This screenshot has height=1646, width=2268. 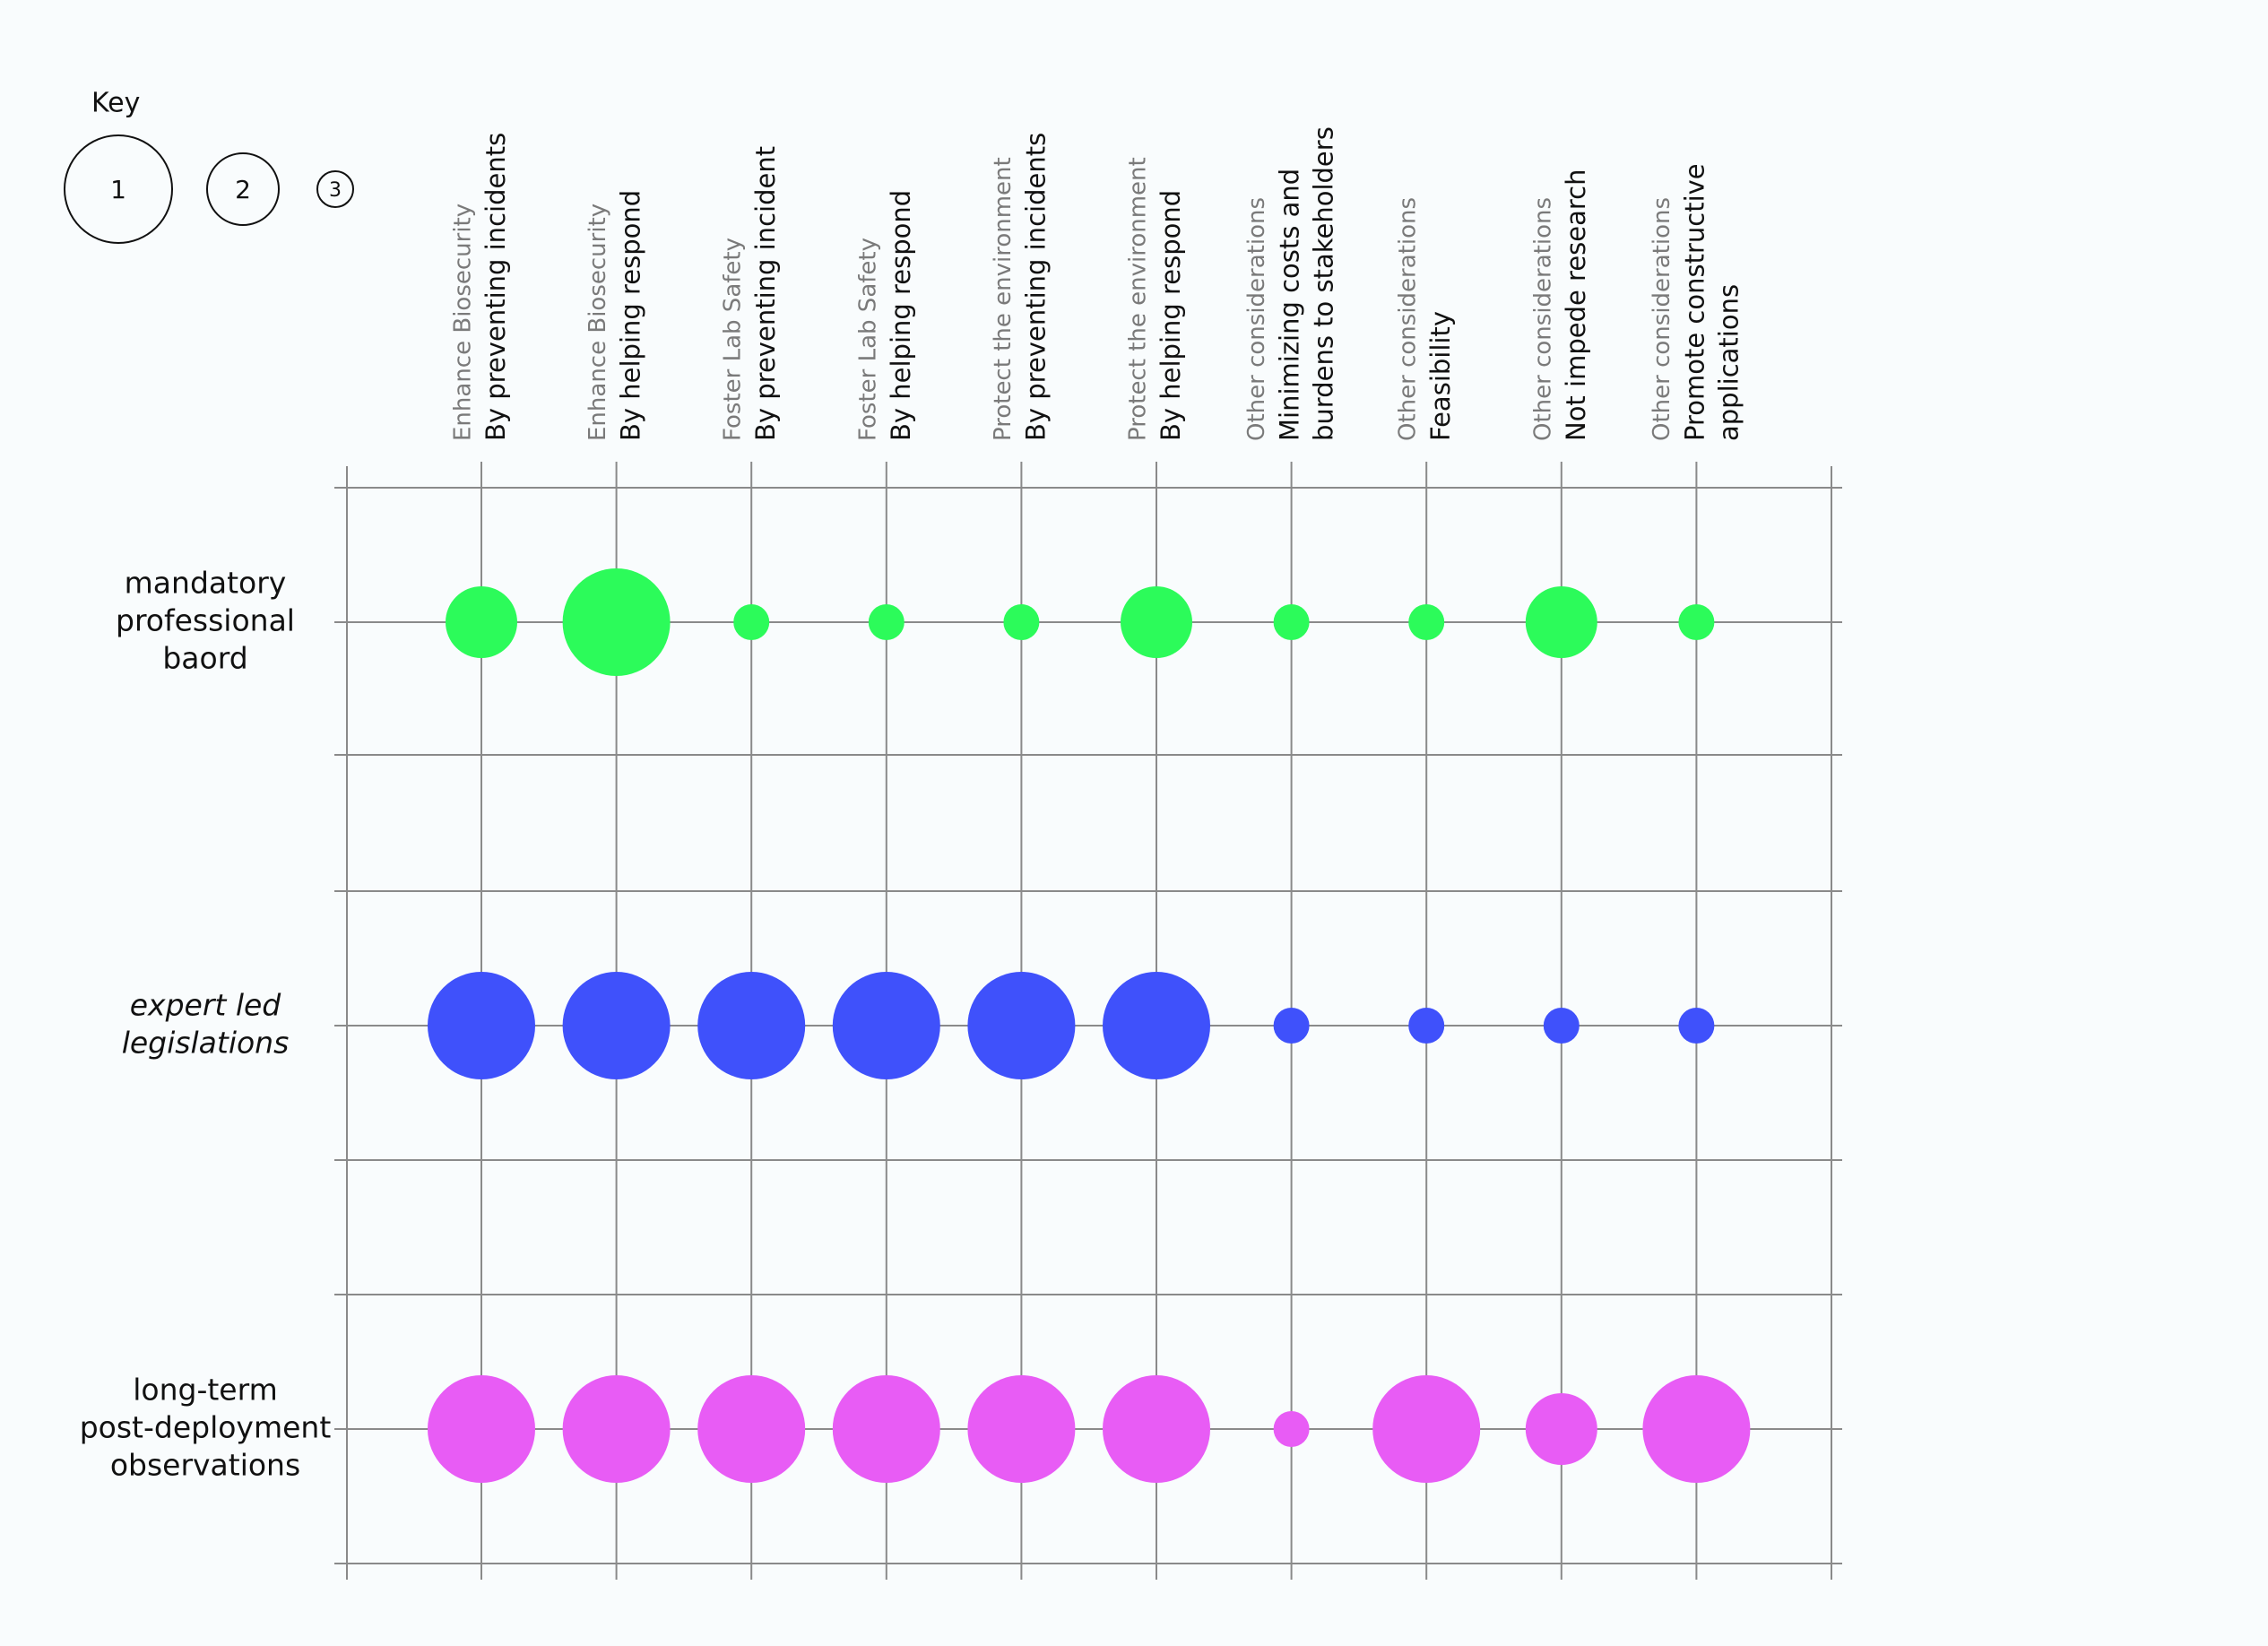 What do you see at coordinates (1728, 362) in the screenshot?
I see `column-subcategory: applications` at bounding box center [1728, 362].